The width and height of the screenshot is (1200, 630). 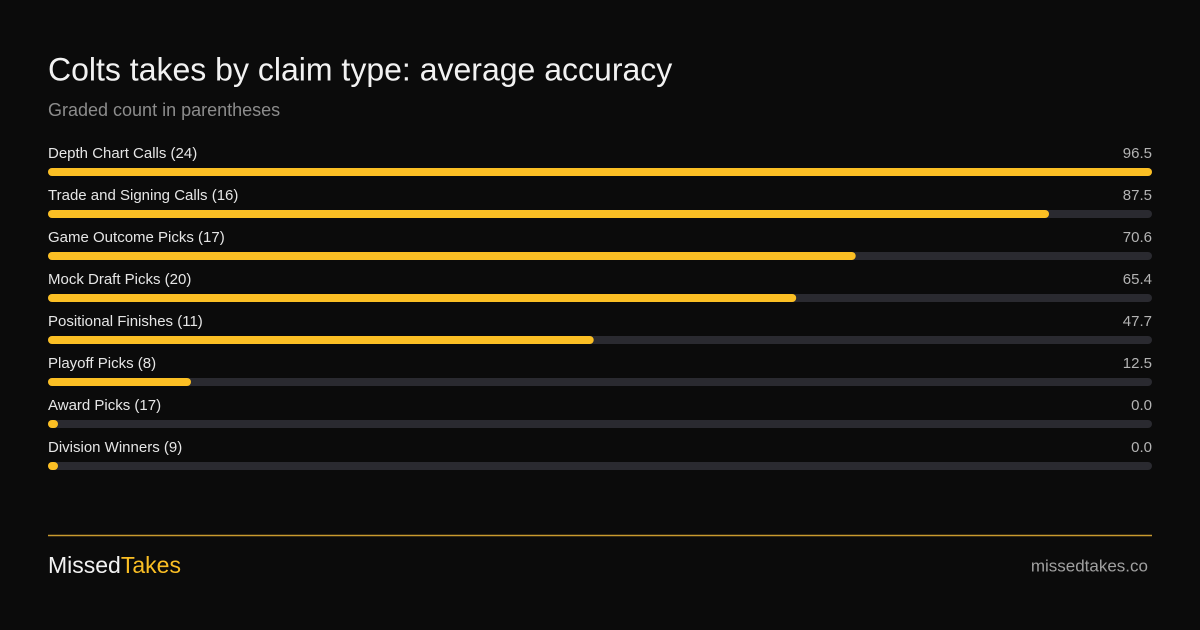 What do you see at coordinates (104, 405) in the screenshot?
I see `bar-label: Award Picks (17)` at bounding box center [104, 405].